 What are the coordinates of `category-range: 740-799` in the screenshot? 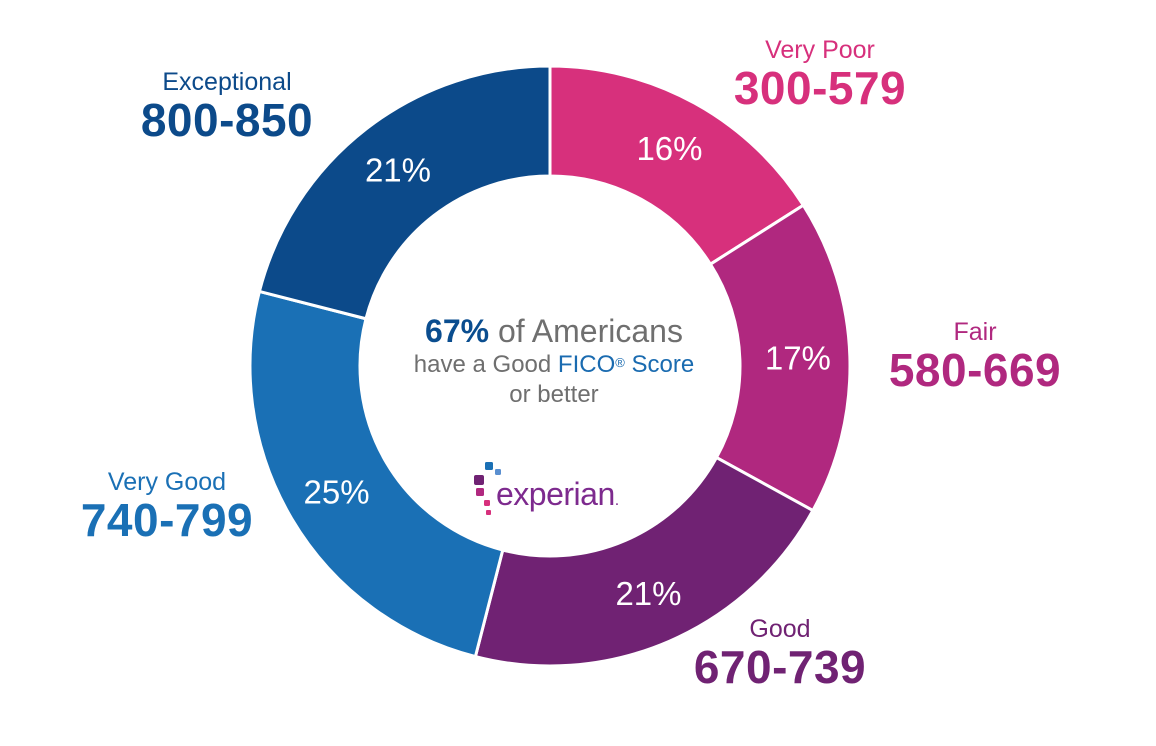 It's located at (167, 520).